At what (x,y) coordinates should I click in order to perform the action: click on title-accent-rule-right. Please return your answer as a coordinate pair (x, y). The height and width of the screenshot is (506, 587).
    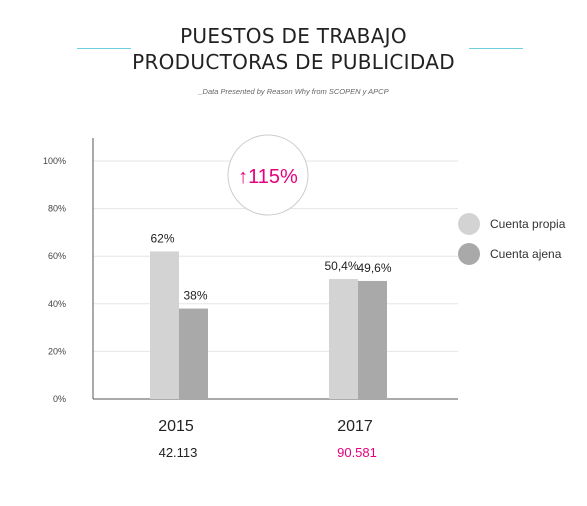
    Looking at the image, I should click on (496, 48).